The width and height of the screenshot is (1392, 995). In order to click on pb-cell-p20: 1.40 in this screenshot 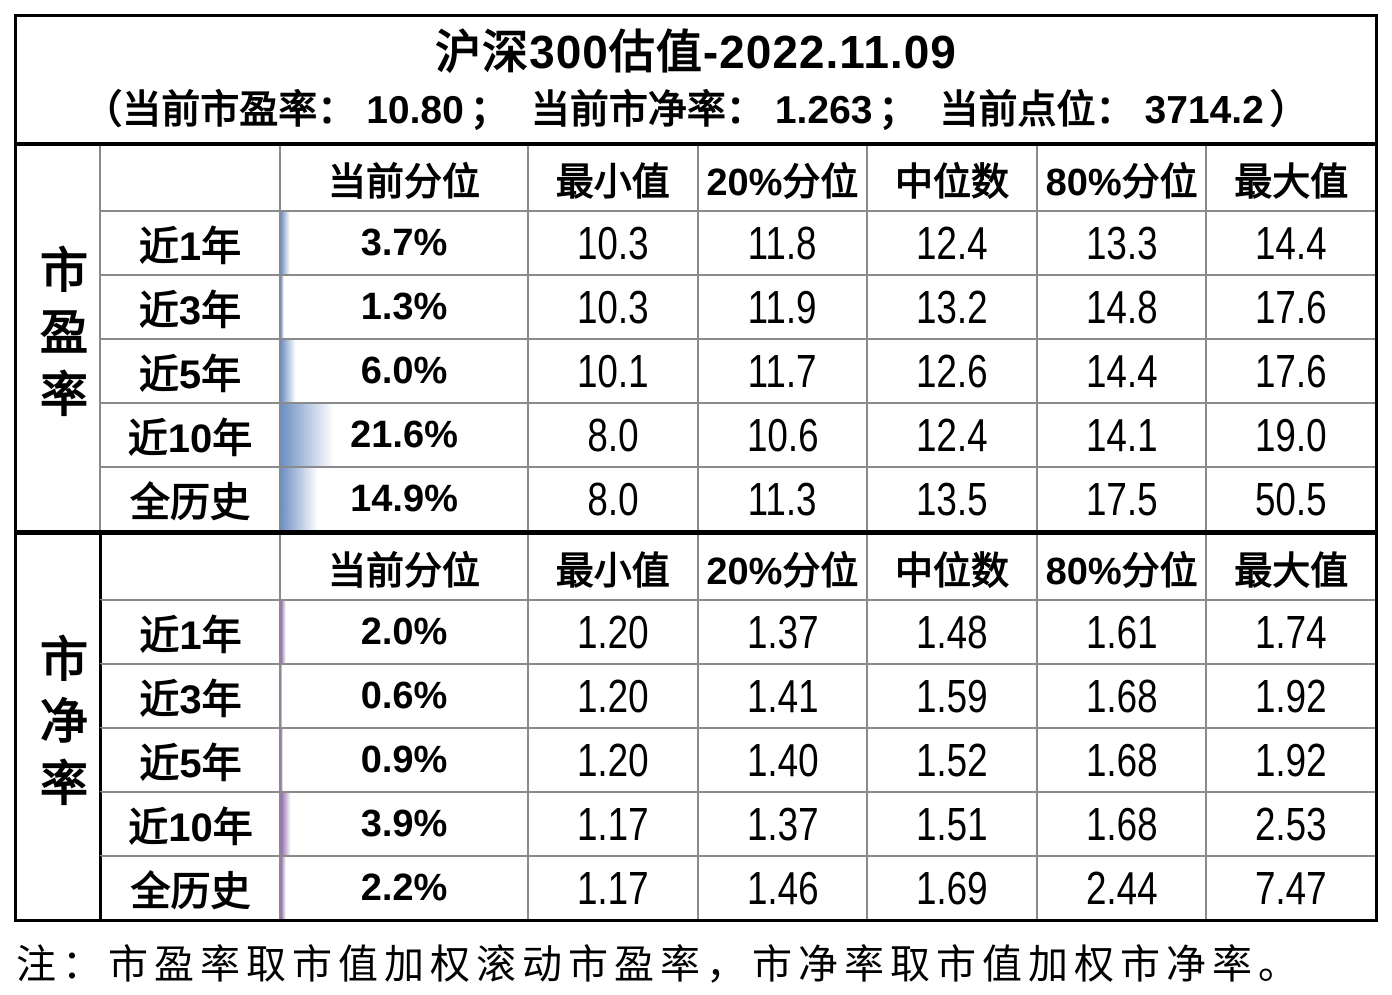, I will do `click(781, 759)`.